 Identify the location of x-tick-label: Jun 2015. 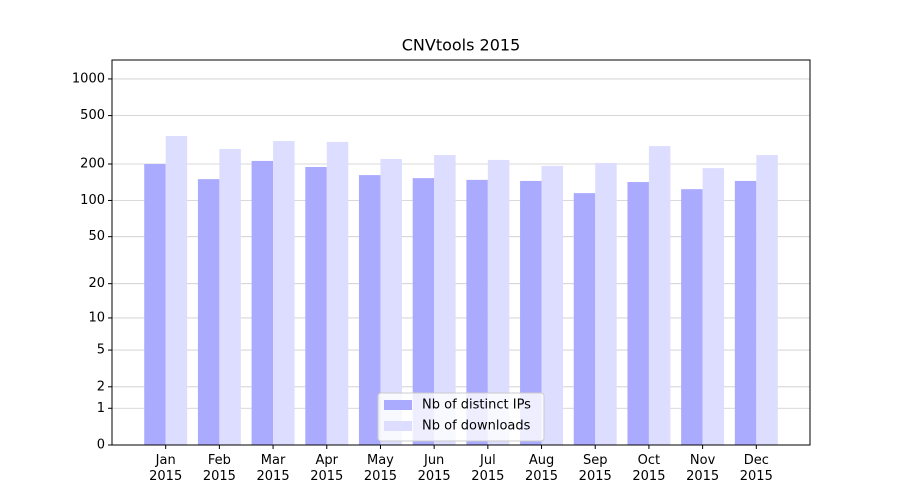
(434, 468).